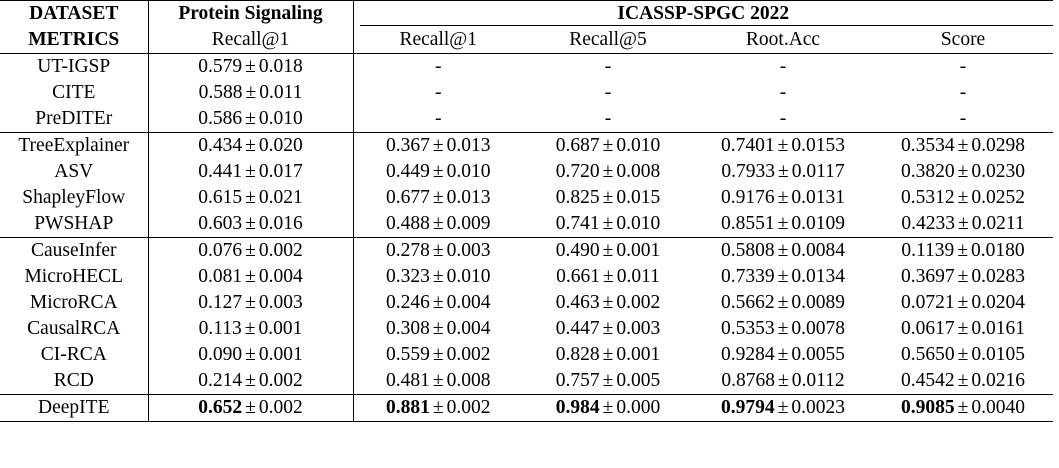 Image resolution: width=1059 pixels, height=468 pixels. I want to click on metric-cell: 0.9284 ±0.0055, so click(783, 355).